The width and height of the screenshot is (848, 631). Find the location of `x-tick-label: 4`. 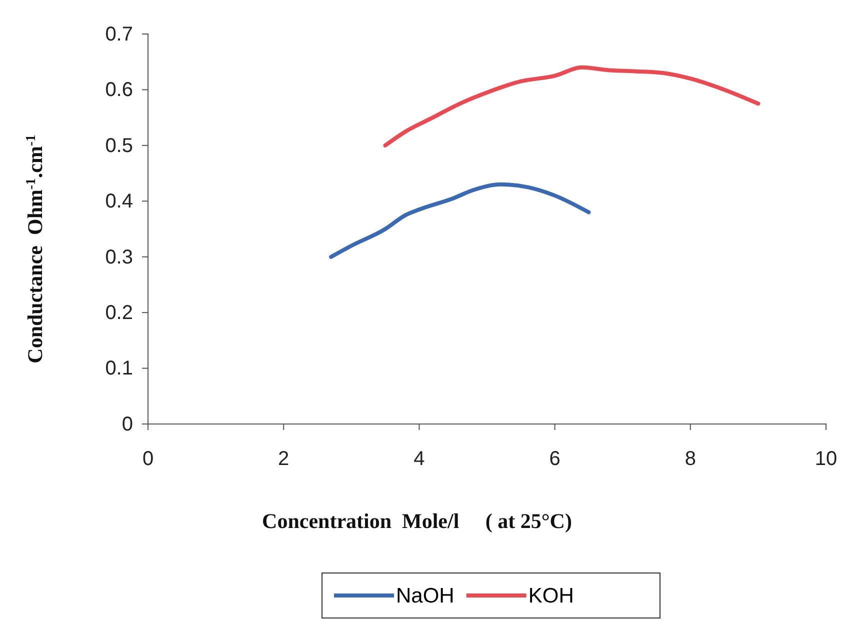

x-tick-label: 4 is located at coordinates (419, 459).